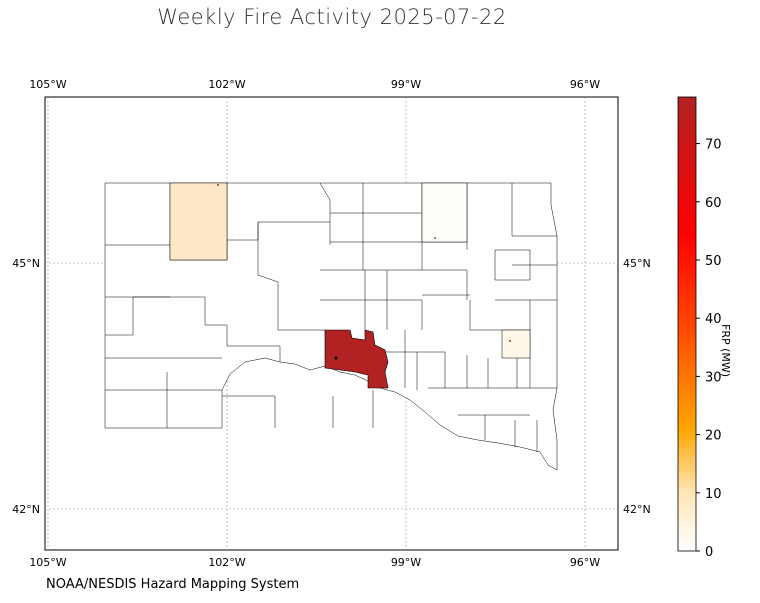 This screenshot has height=603, width=760. Describe the element at coordinates (26, 509) in the screenshot. I see `lat-label-left-2: 42°N` at that location.